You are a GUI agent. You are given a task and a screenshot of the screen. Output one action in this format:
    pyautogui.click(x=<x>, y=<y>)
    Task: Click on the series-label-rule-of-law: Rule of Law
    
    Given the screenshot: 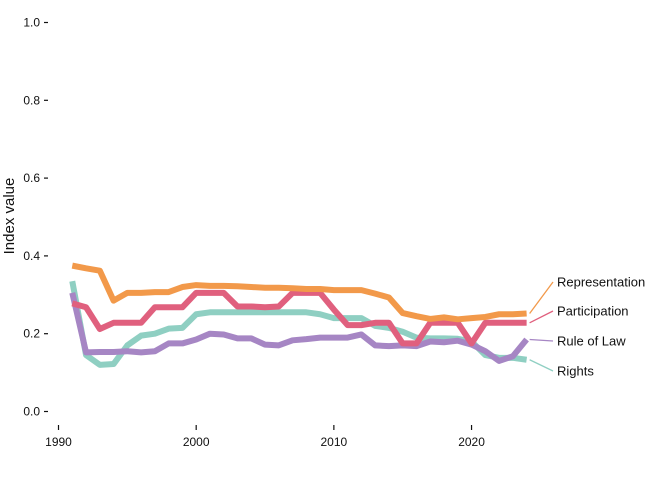 What is the action you would take?
    pyautogui.click(x=591, y=341)
    